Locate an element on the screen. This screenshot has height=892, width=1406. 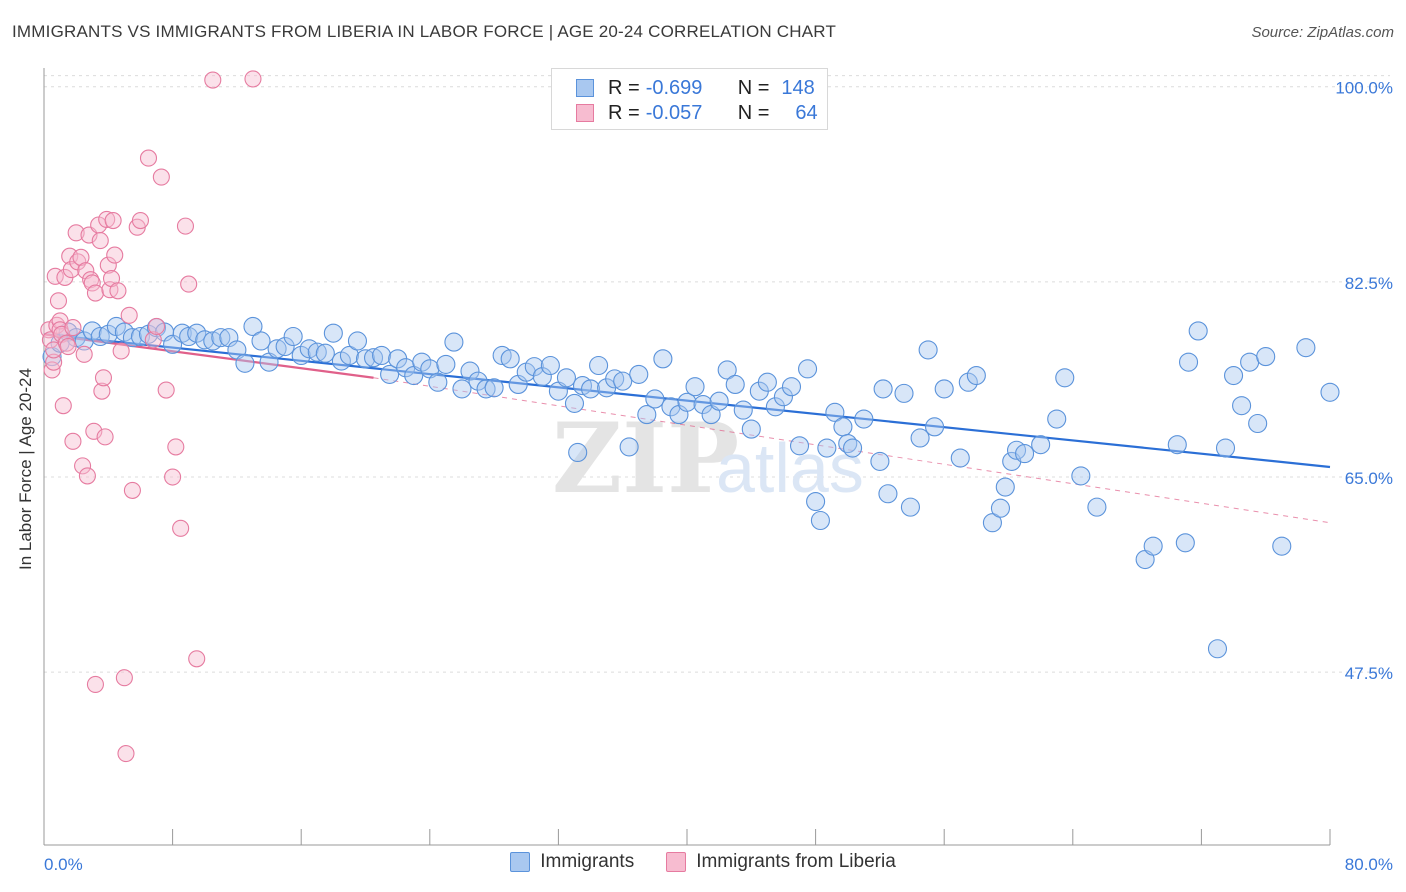
legend-item-immigrants: Immigrants is located at coordinates (572, 862).